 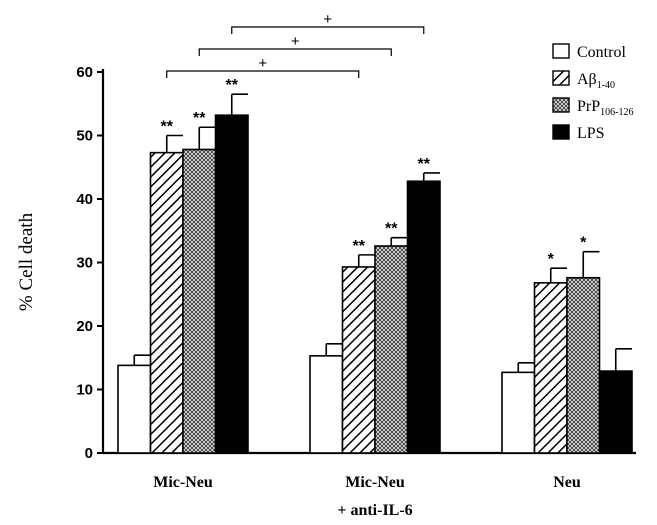 What do you see at coordinates (84, 390) in the screenshot?
I see `y-tick-label: 10` at bounding box center [84, 390].